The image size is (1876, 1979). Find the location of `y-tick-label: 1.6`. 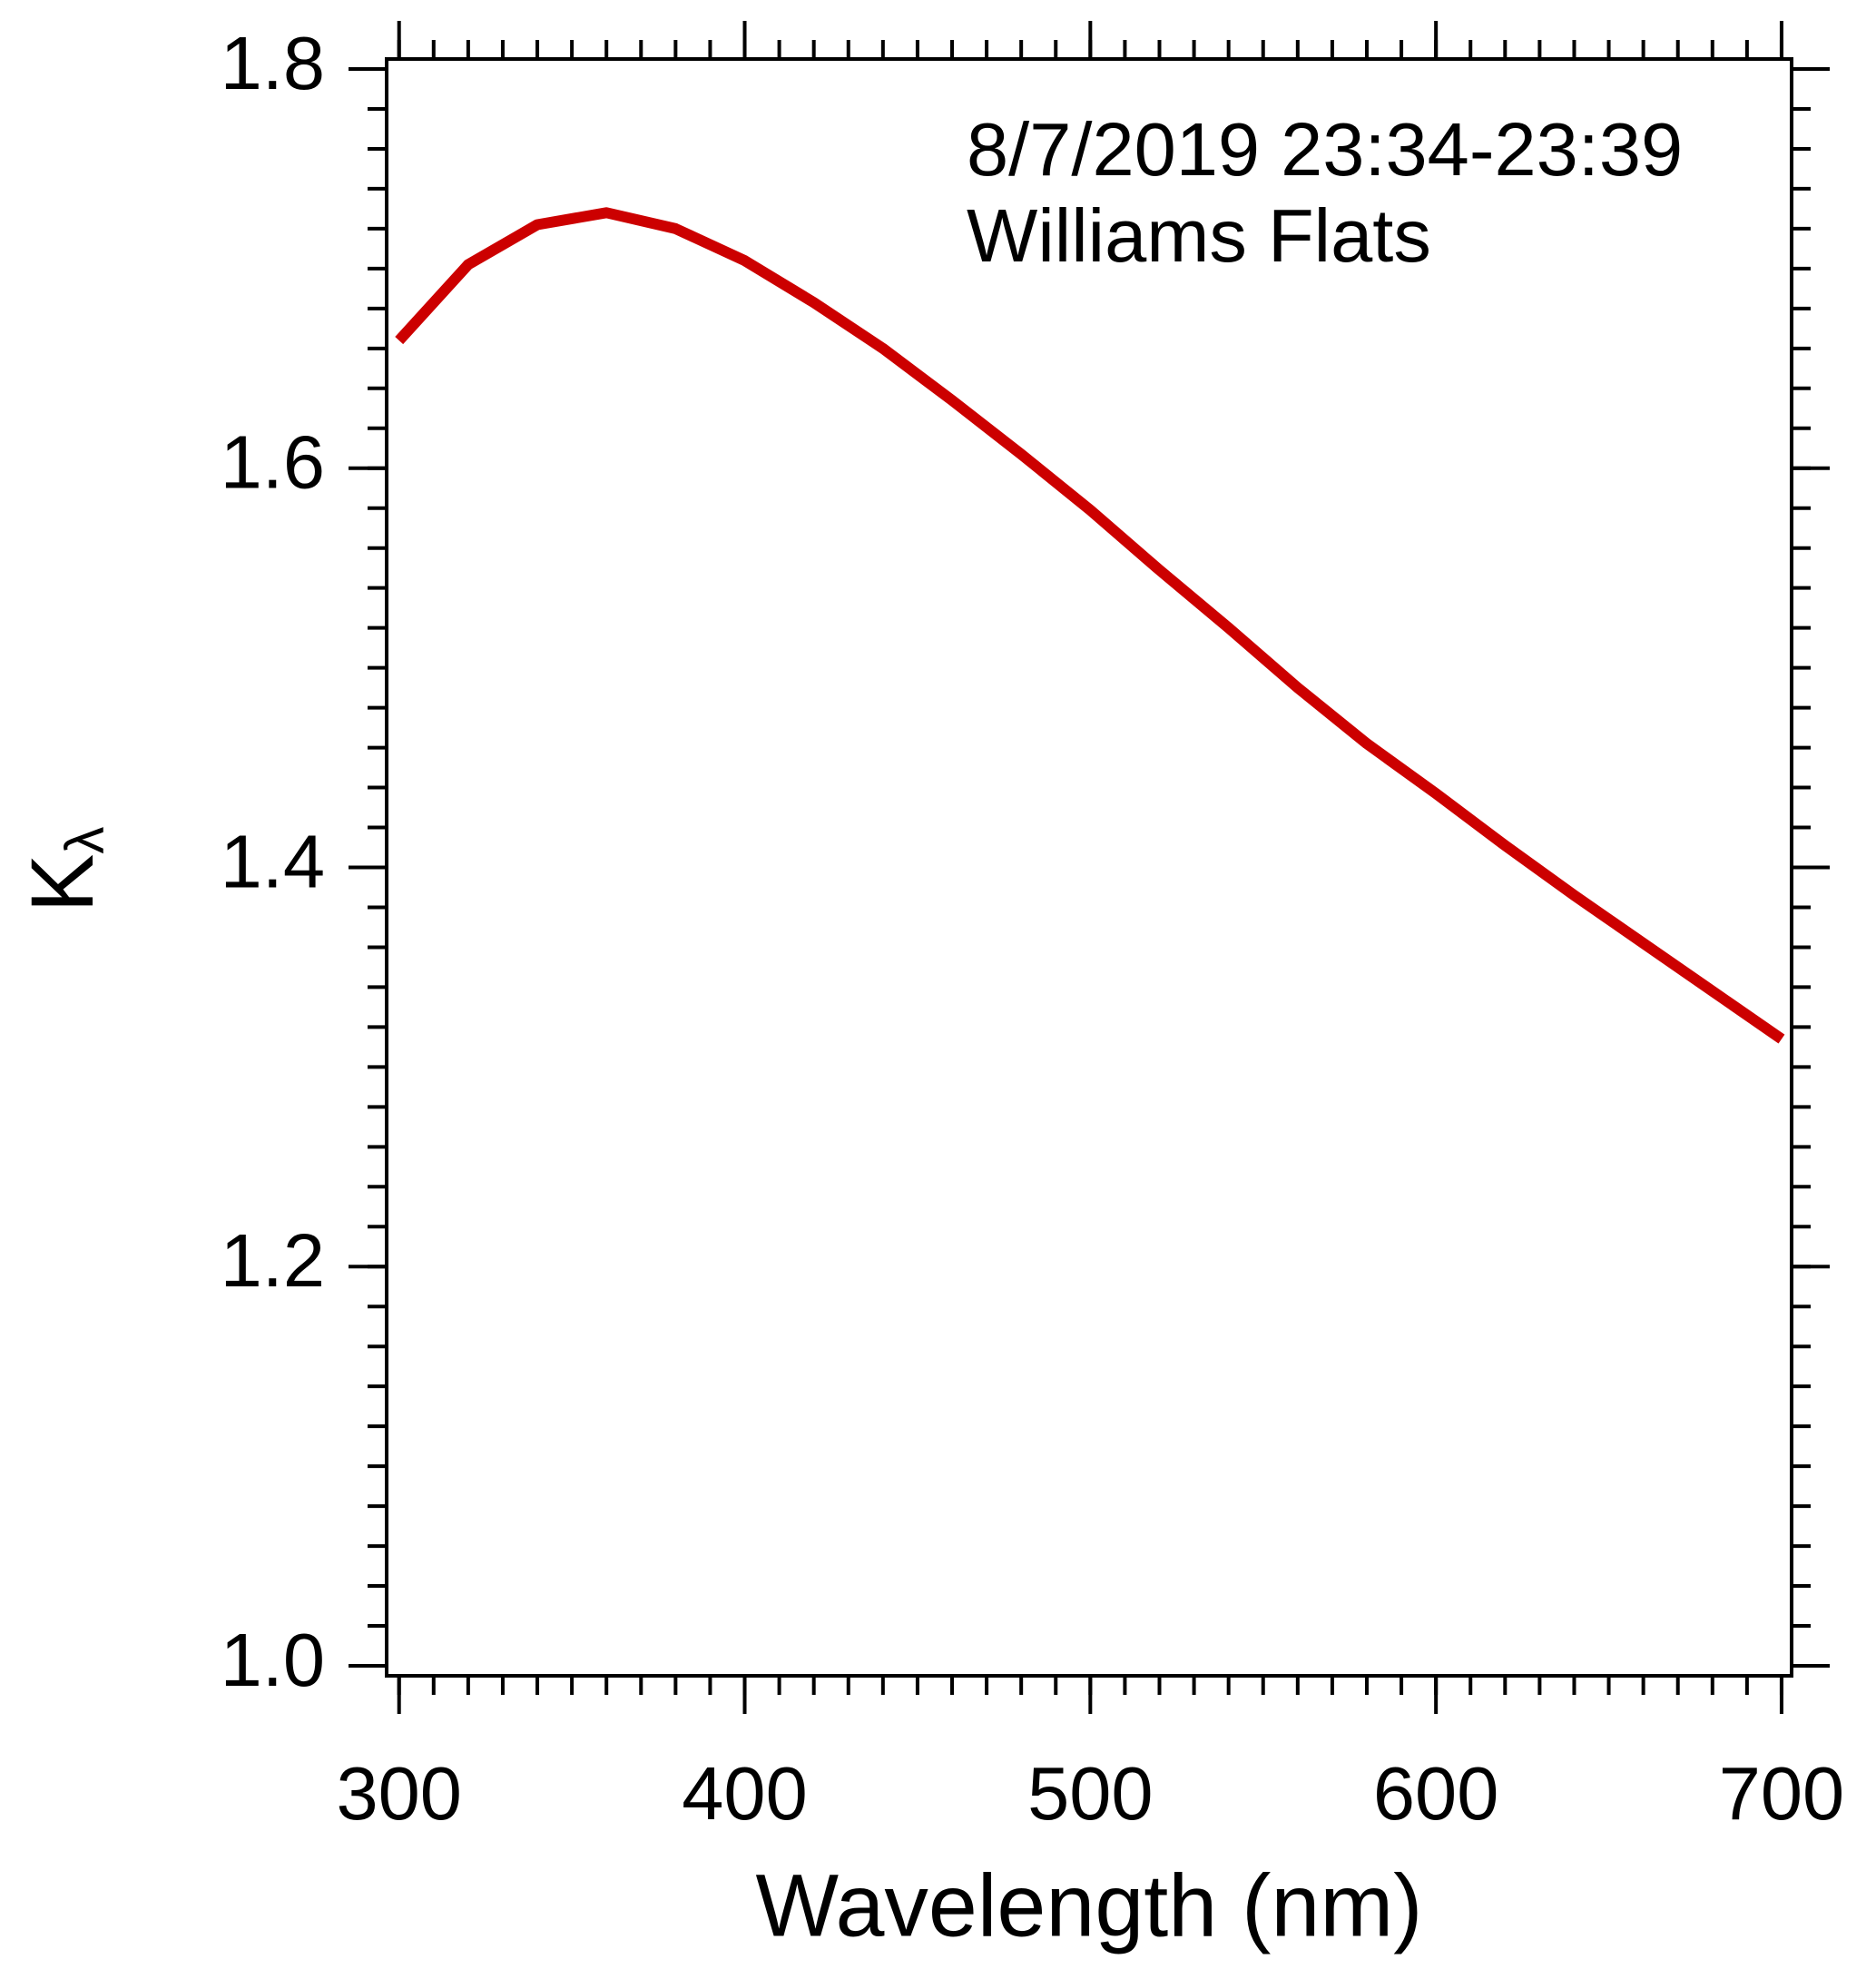

y-tick-label: 1.6 is located at coordinates (273, 463).